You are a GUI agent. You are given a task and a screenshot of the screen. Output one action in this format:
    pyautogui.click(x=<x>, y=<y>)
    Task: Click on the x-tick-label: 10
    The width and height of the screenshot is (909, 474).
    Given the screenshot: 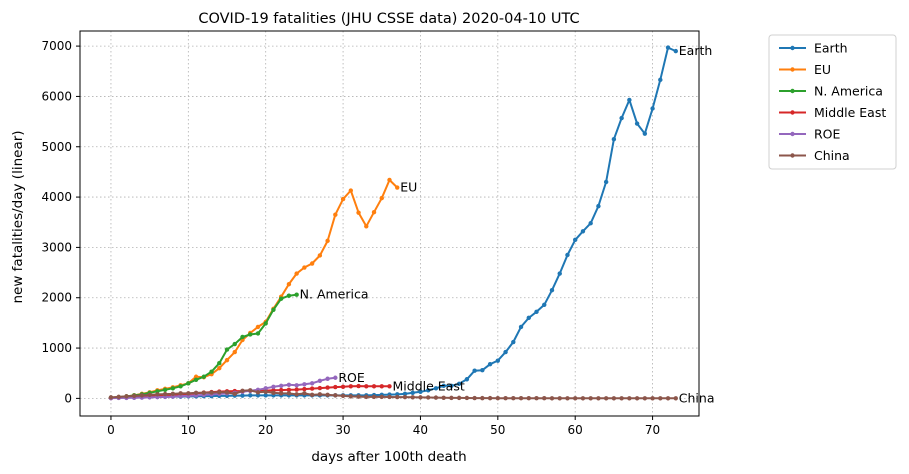 What is the action you would take?
    pyautogui.click(x=188, y=430)
    